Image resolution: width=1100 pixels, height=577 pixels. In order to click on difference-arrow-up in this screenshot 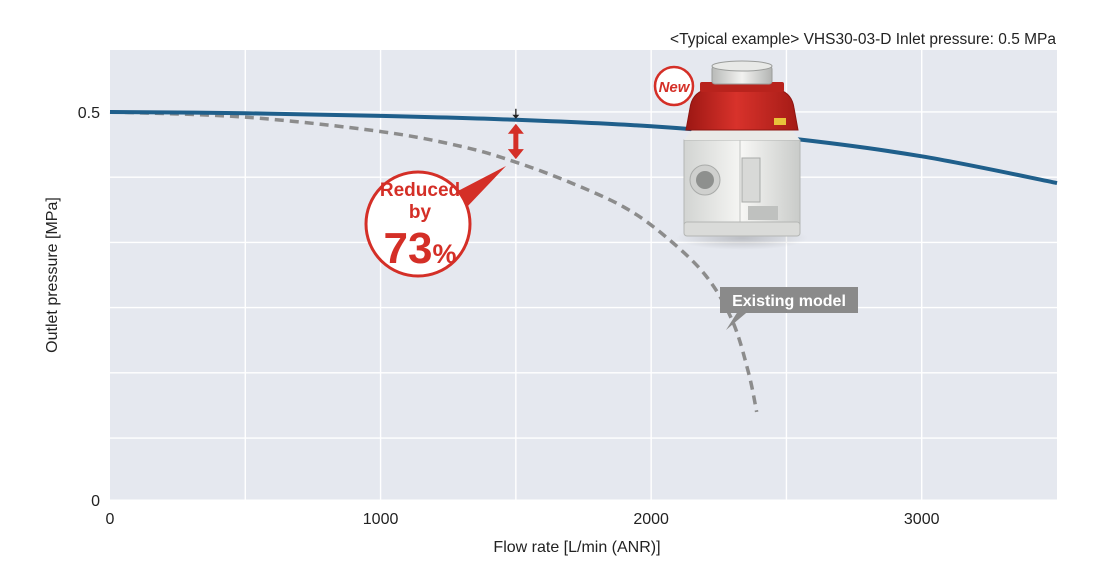, I will do `click(515, 128)`.